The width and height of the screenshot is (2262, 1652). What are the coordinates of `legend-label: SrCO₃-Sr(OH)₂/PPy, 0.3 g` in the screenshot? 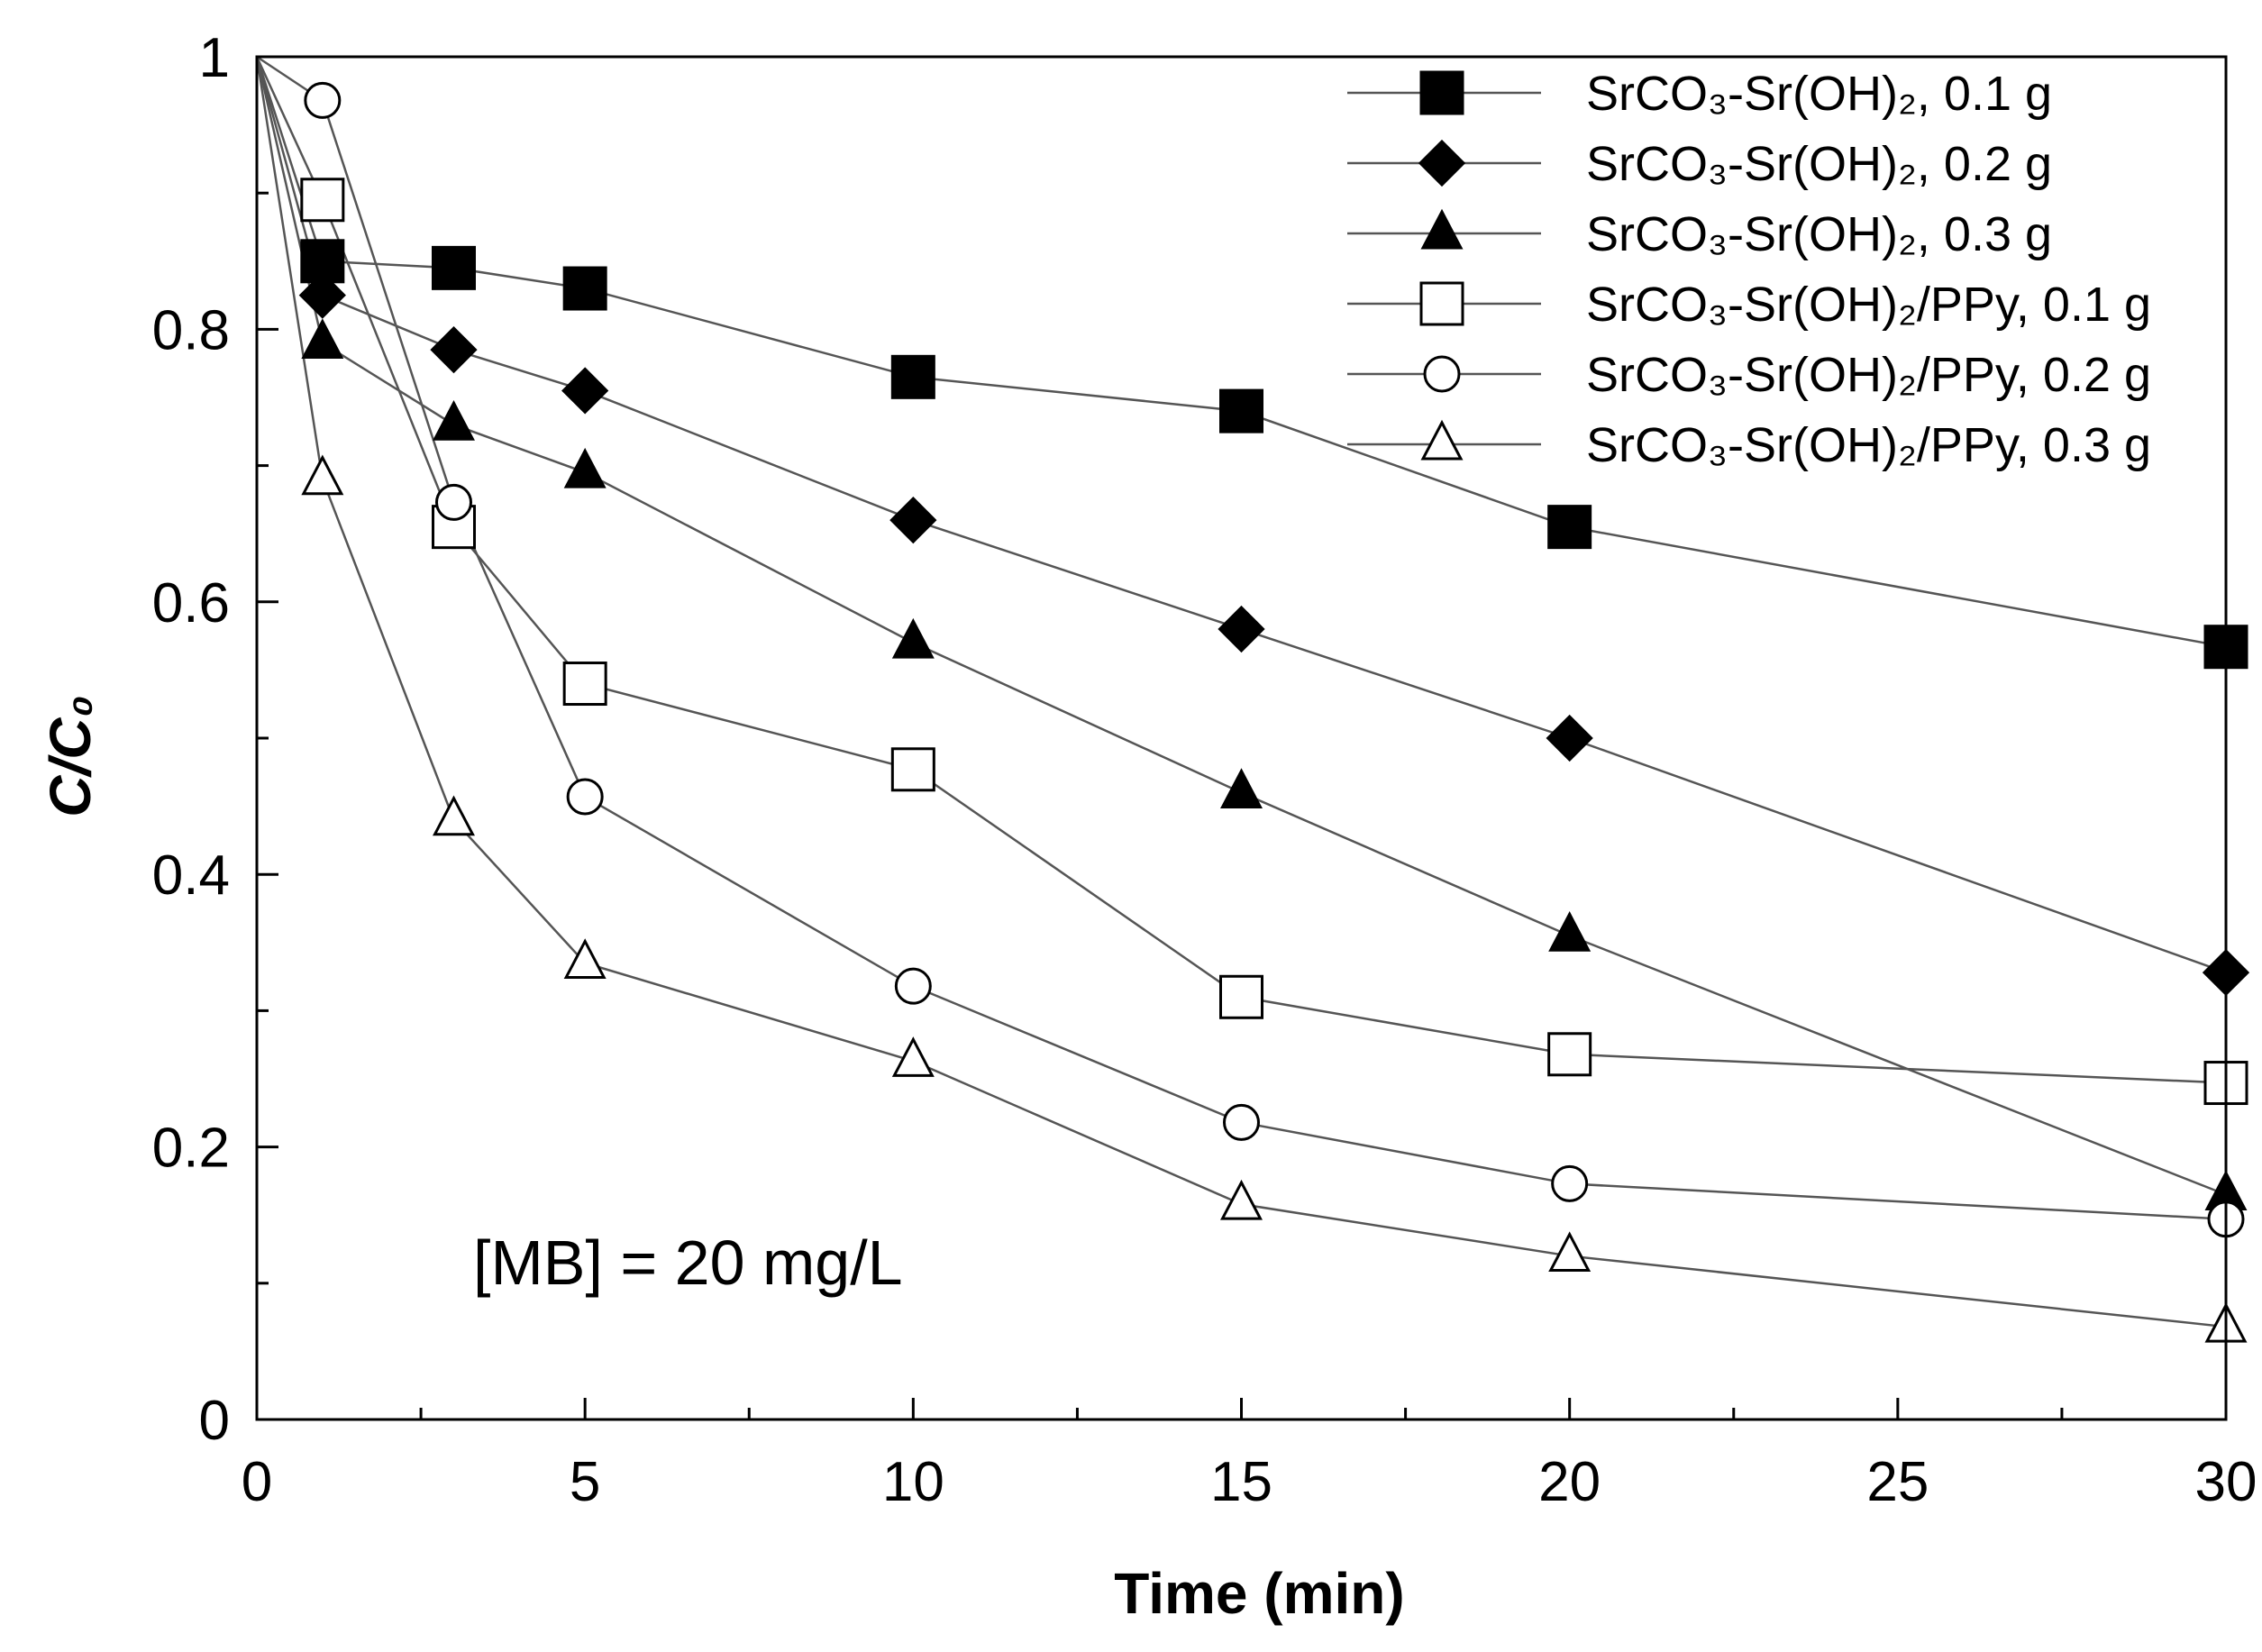 It's located at (1868, 445).